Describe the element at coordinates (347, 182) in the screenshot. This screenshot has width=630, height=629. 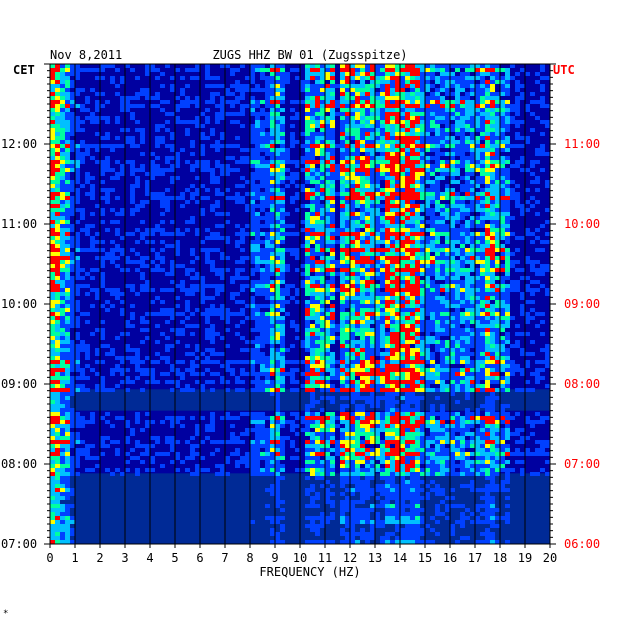
I see `heatmap-cell-1932` at that location.